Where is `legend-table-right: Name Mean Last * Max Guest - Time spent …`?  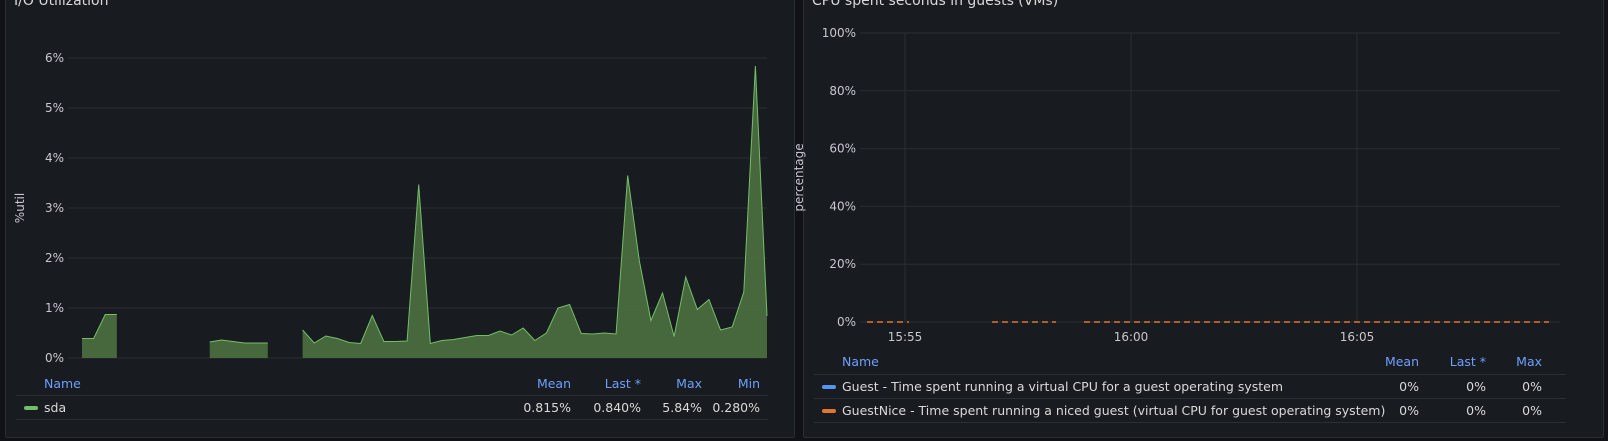
legend-table-right: Name Mean Last * Max Guest - Time spent … is located at coordinates (1190, 388).